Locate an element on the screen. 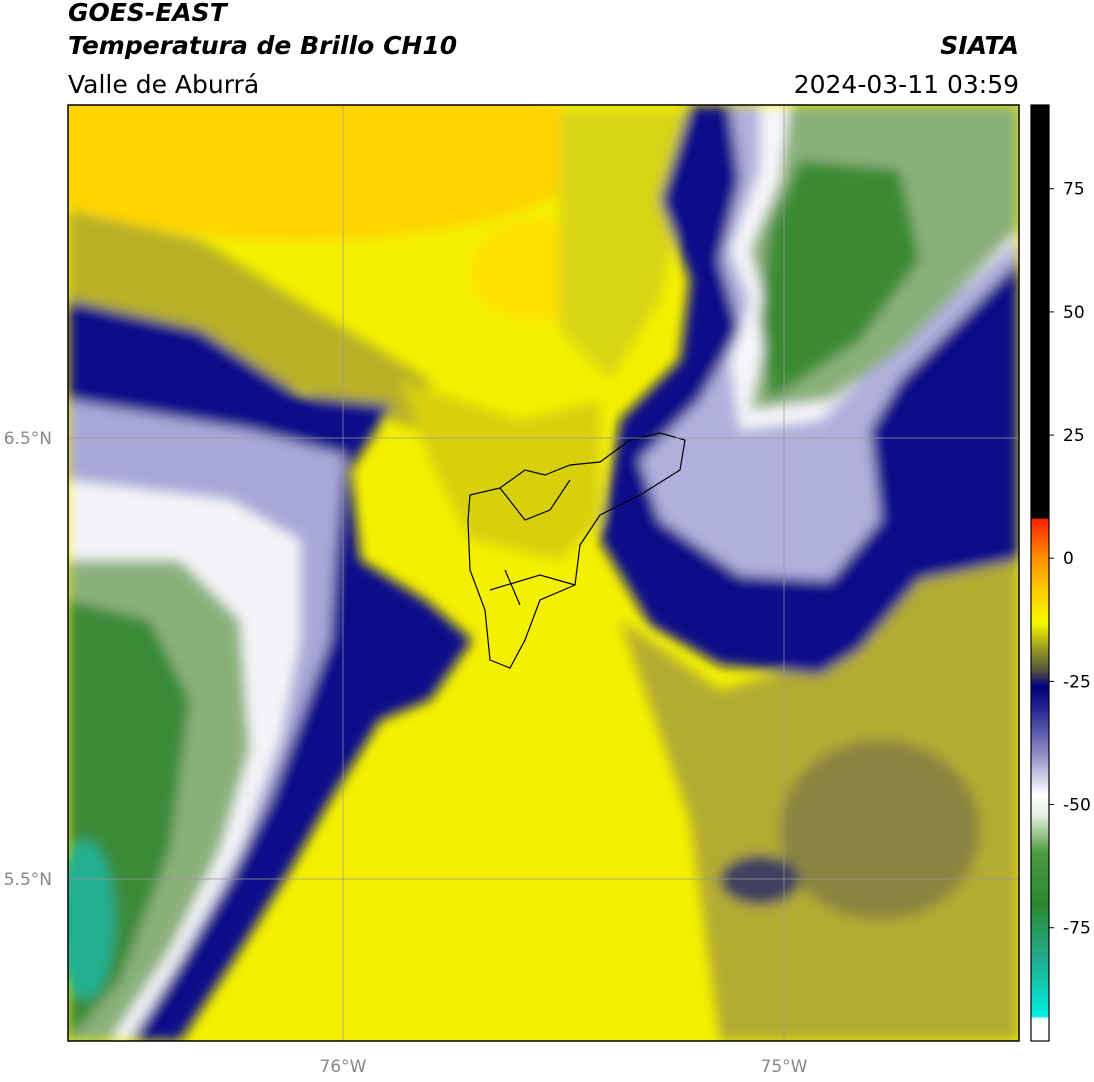 The width and height of the screenshot is (1094, 1082). lat-label: 6.5°N is located at coordinates (28, 439).